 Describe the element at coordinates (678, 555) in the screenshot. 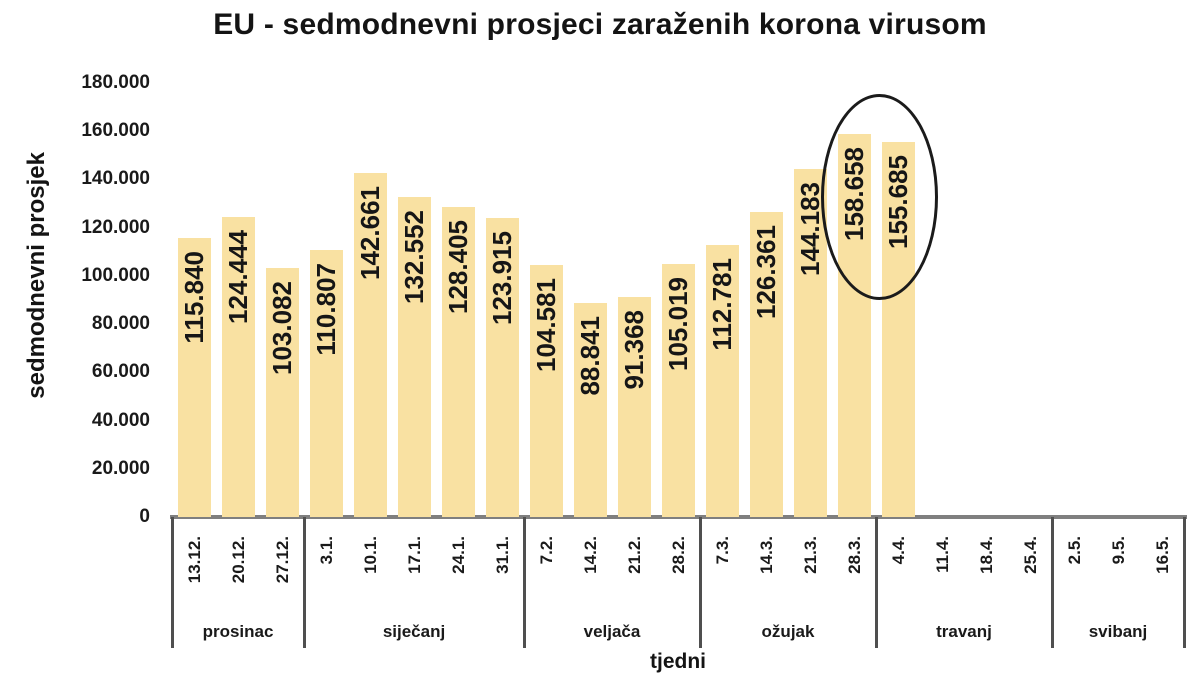

I see `x-tick-label: 28.2.` at that location.